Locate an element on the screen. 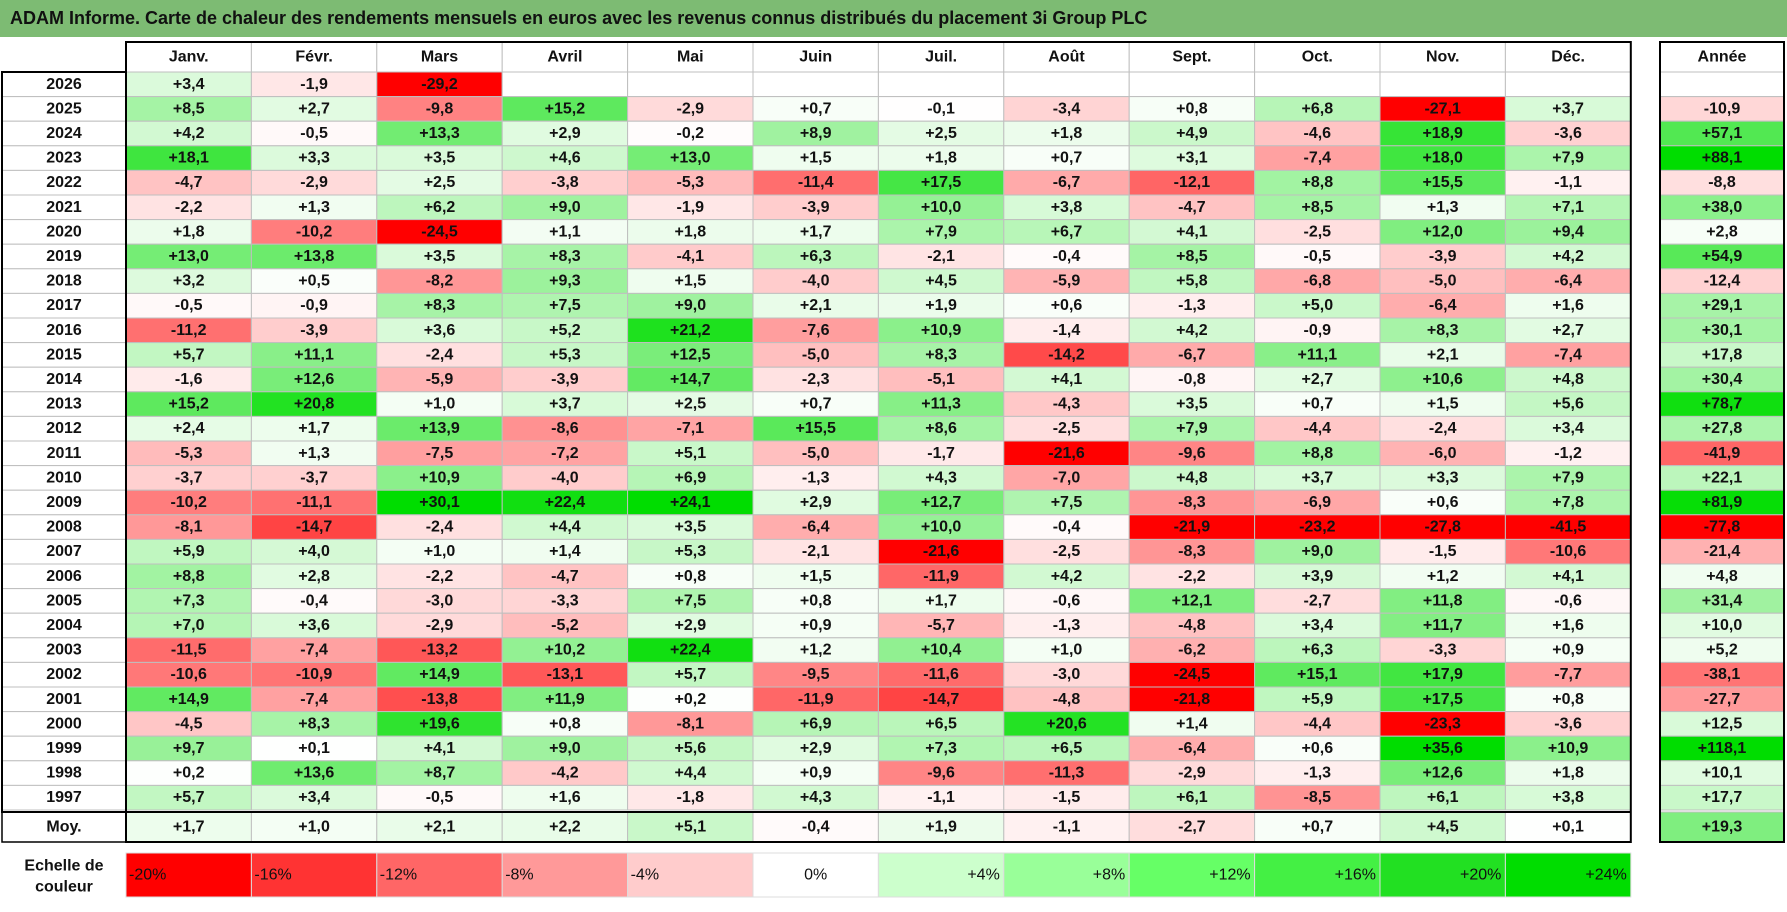 This screenshot has width=1787, height=912. heatmap-cell-value: +1,9 is located at coordinates (941, 305).